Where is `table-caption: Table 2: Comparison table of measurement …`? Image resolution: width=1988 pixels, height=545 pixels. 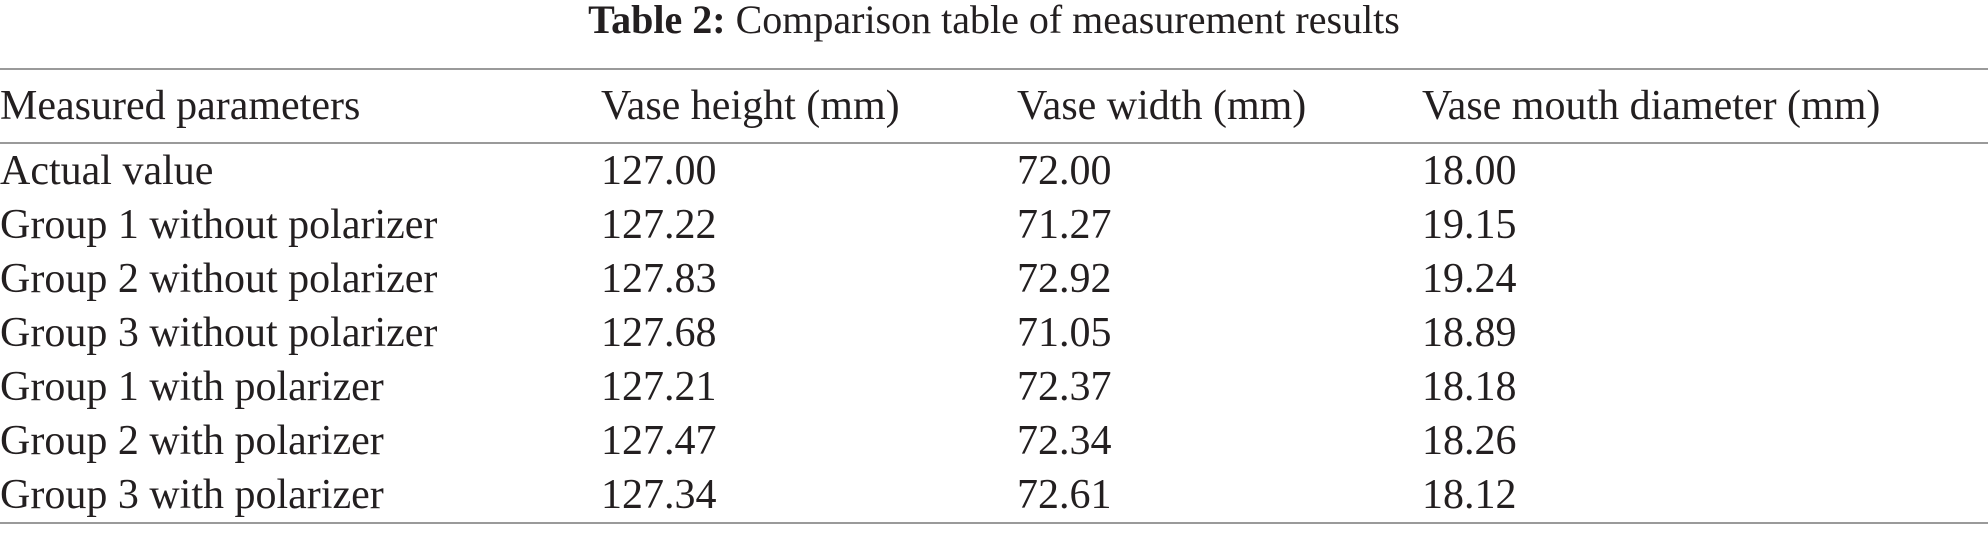
table-caption: Table 2: Comparison table of measurement … is located at coordinates (994, 34).